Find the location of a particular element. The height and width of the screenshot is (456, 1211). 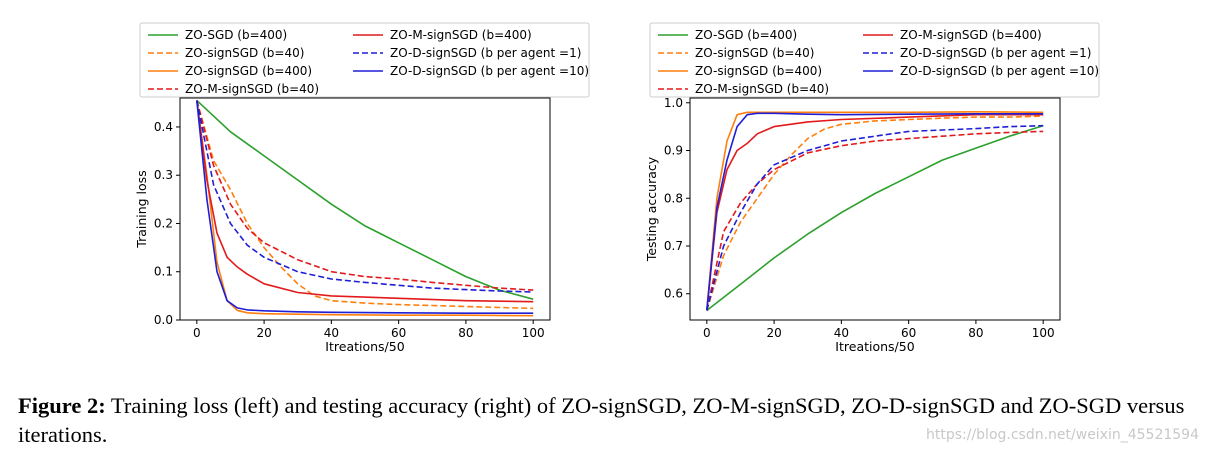

y-ticks: 0.6 0.7 0.8 0.9 1.0 is located at coordinates (677, 198).